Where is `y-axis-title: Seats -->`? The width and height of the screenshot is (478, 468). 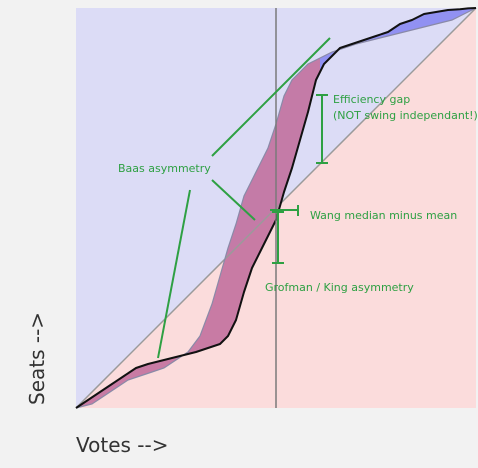
y-axis-title: Seats --> is located at coordinates (37, 358).